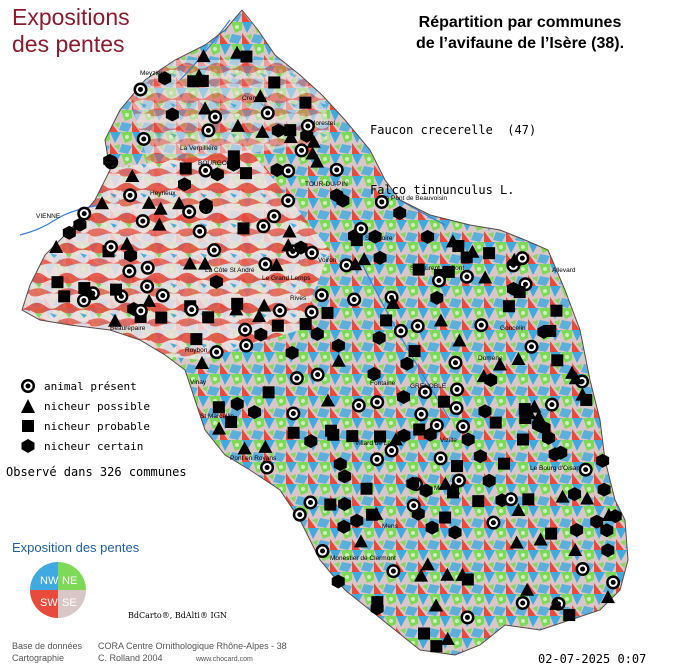  What do you see at coordinates (327, 260) in the screenshot?
I see `place-name-label: Voiron` at bounding box center [327, 260].